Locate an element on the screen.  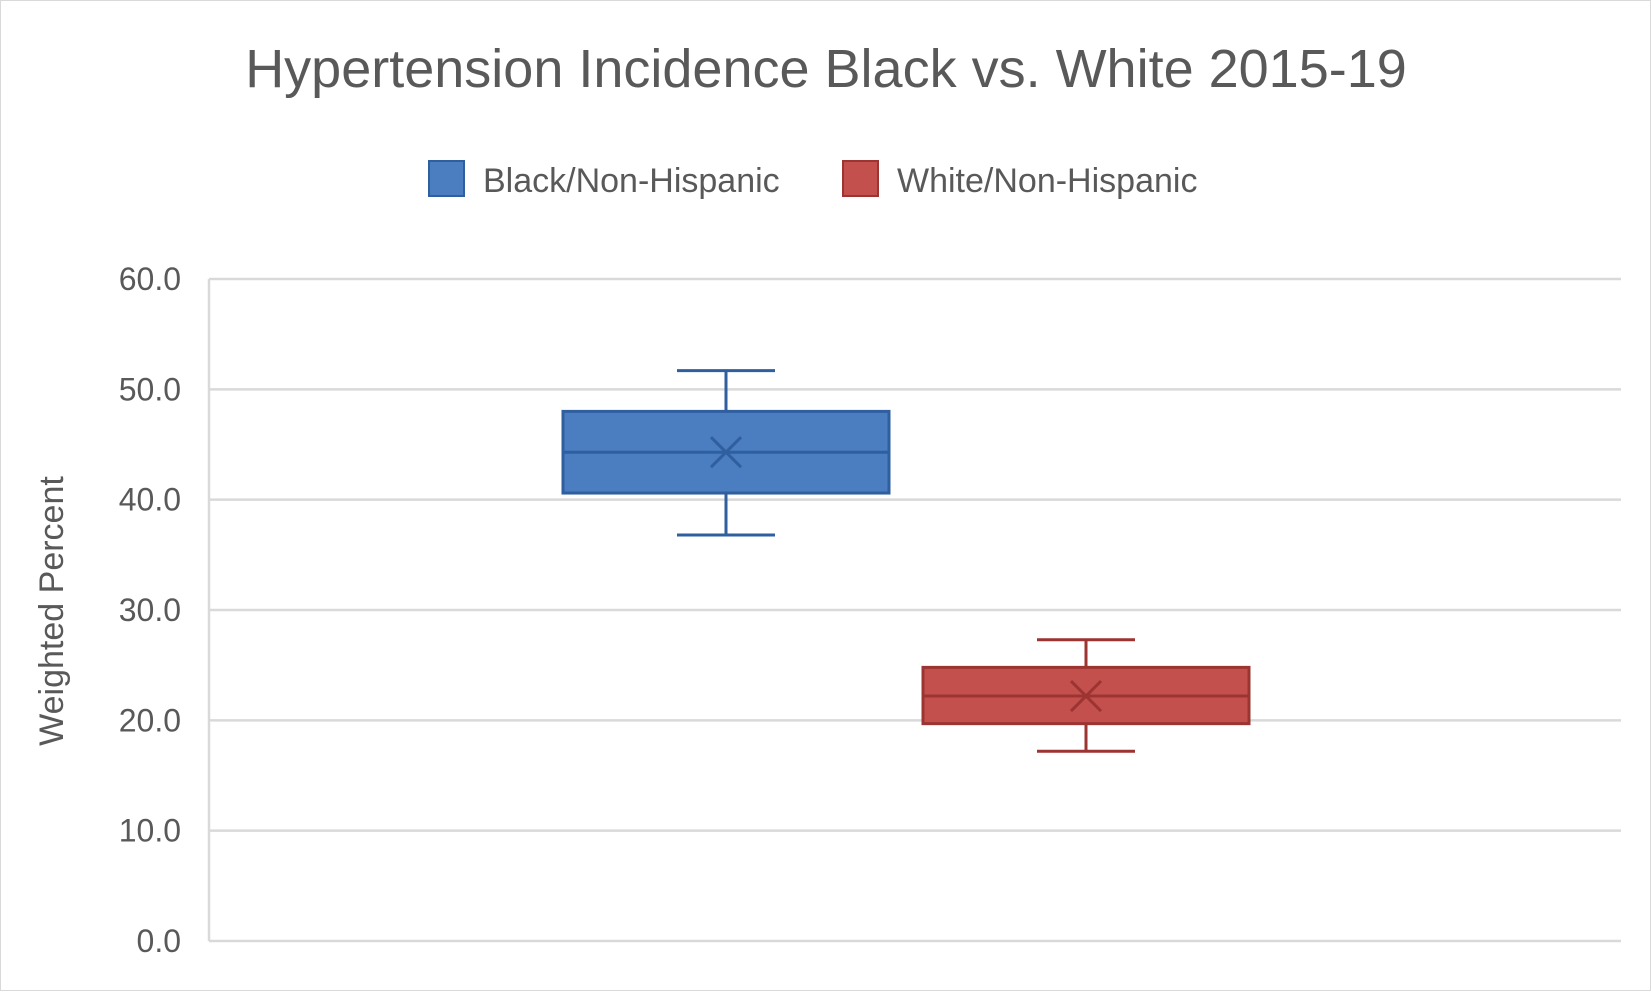
legend-label: White/Non-Hispanic is located at coordinates (1047, 181).